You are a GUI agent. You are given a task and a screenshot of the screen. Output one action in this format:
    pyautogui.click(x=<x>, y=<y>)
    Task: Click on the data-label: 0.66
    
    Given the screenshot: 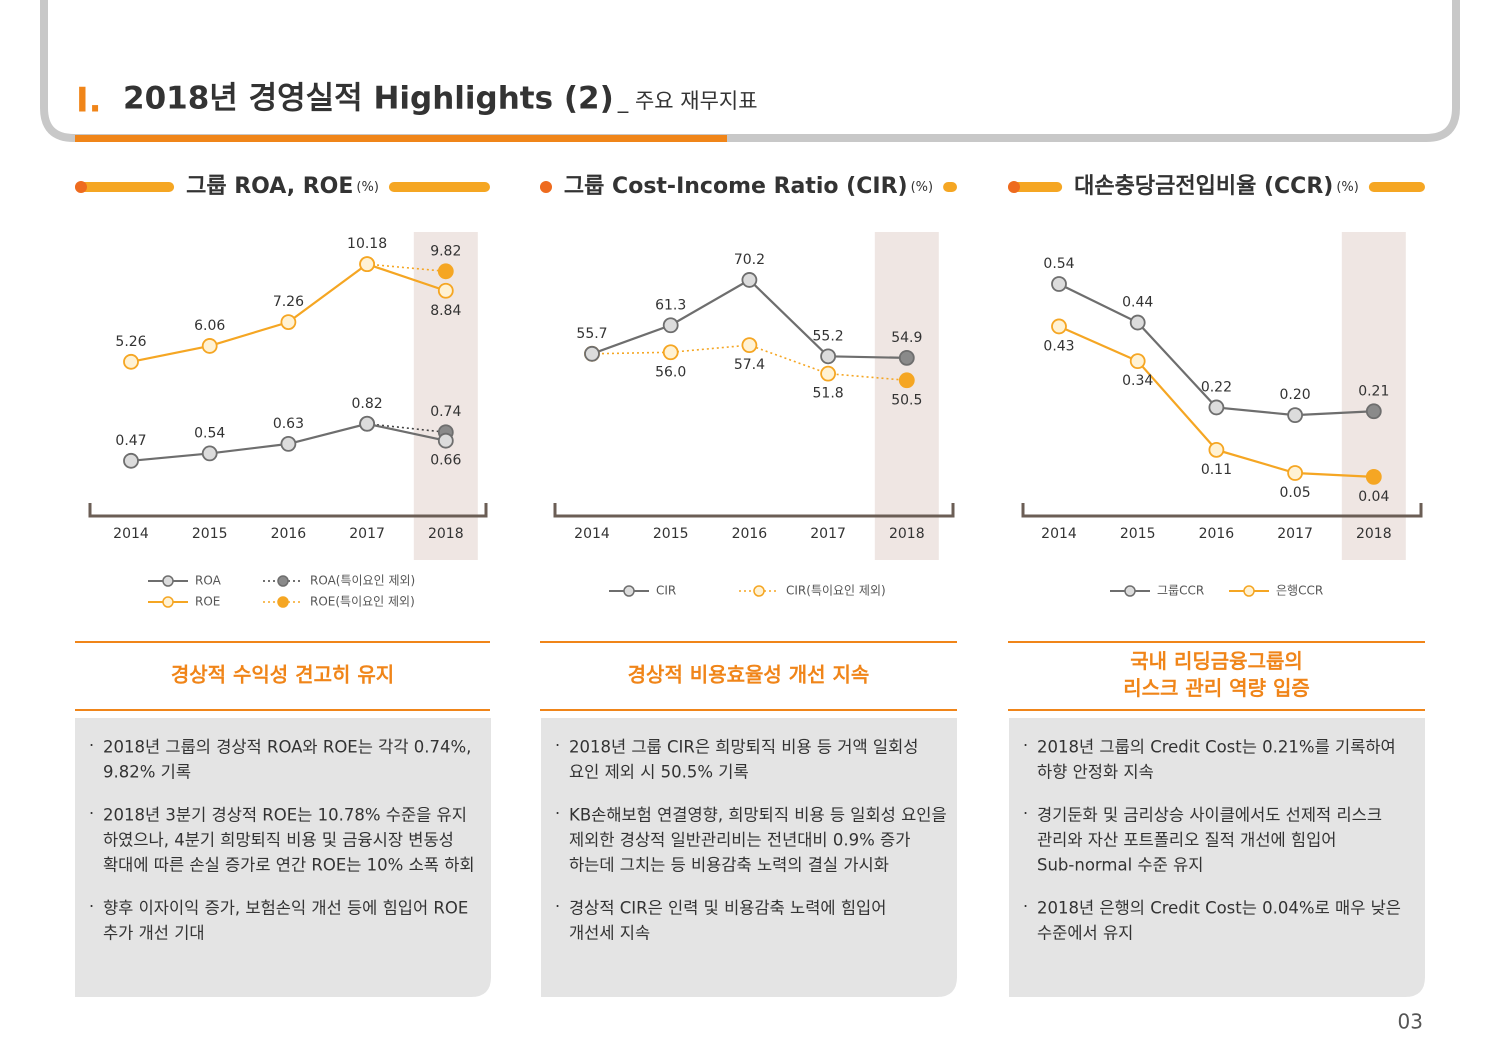 What is the action you would take?
    pyautogui.click(x=445, y=461)
    